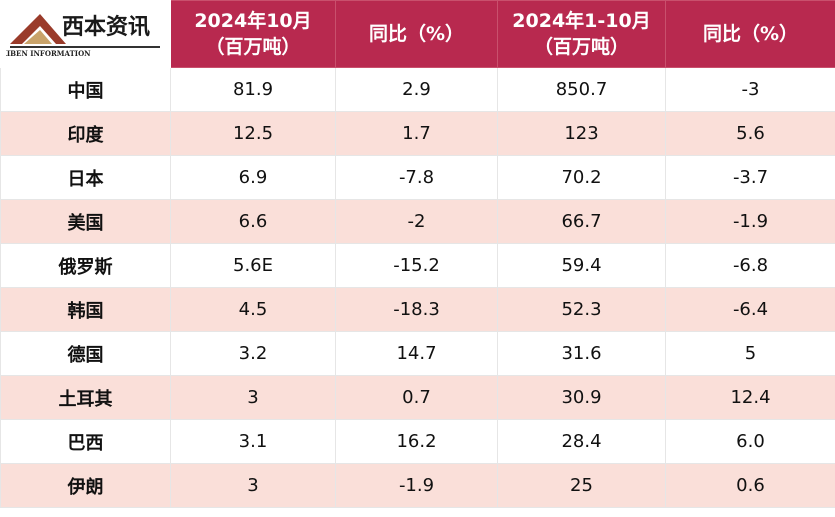 The height and width of the screenshot is (517, 835). Describe the element at coordinates (750, 309) in the screenshot. I see `value-cell: -6.4` at that location.